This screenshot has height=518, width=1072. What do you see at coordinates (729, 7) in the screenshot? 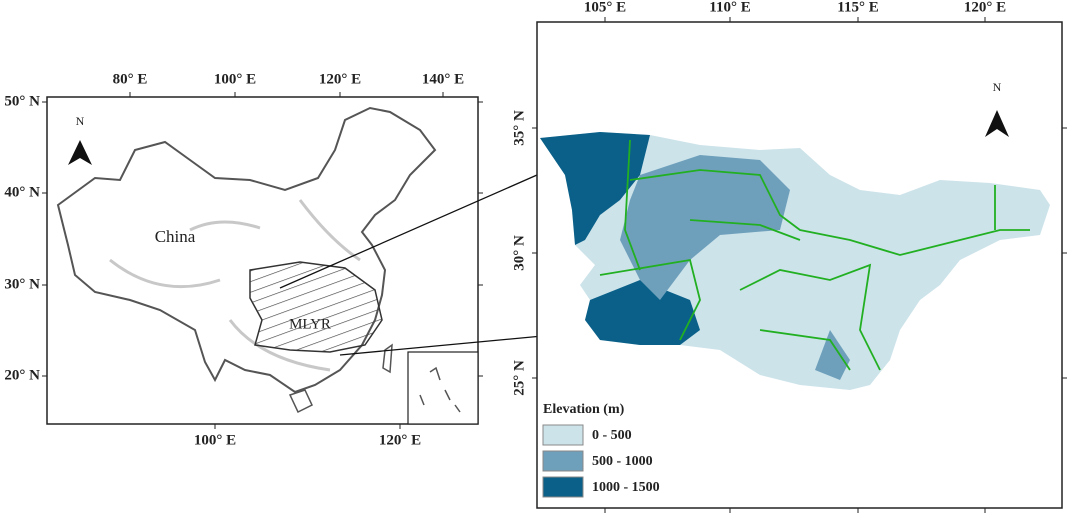
I see `lon-tick-label: 110° E` at bounding box center [729, 7].